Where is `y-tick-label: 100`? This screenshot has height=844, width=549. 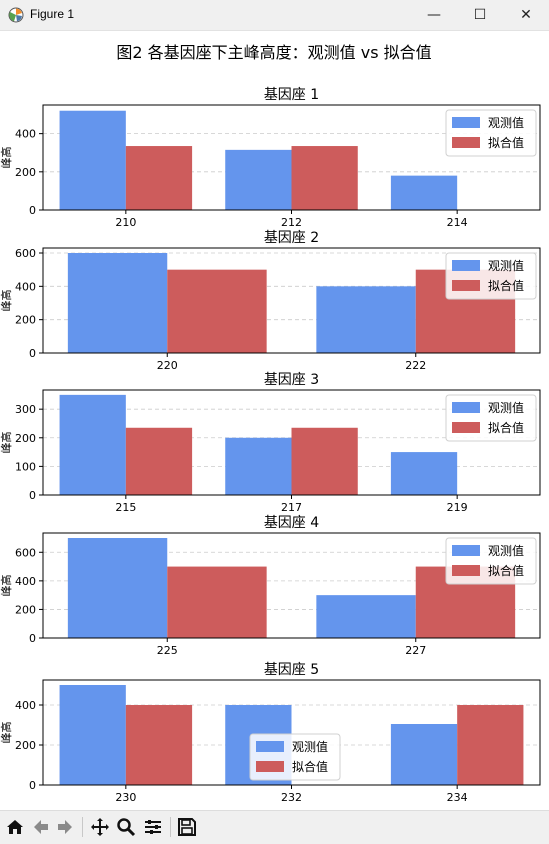
y-tick-label: 100 is located at coordinates (25, 466).